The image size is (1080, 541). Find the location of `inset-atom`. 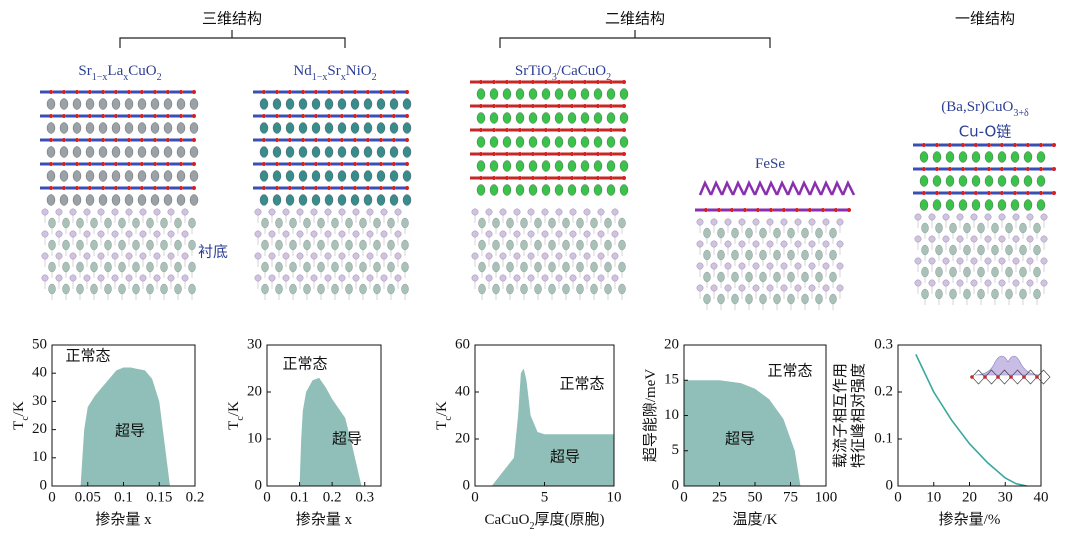

inset-atom is located at coordinates (1011, 377).